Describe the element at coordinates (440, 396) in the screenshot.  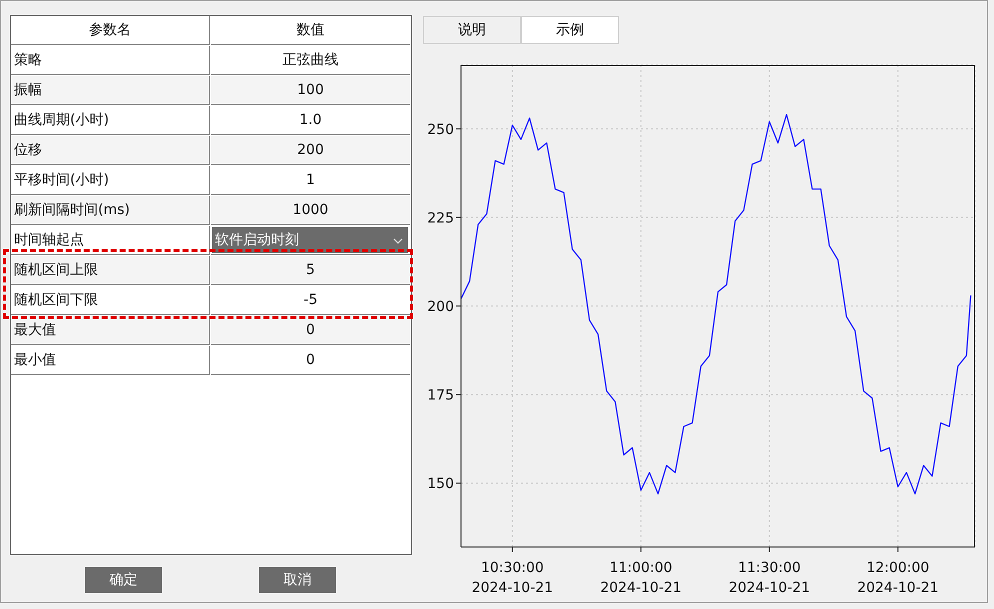
I see `y-tick-label: 175` at that location.